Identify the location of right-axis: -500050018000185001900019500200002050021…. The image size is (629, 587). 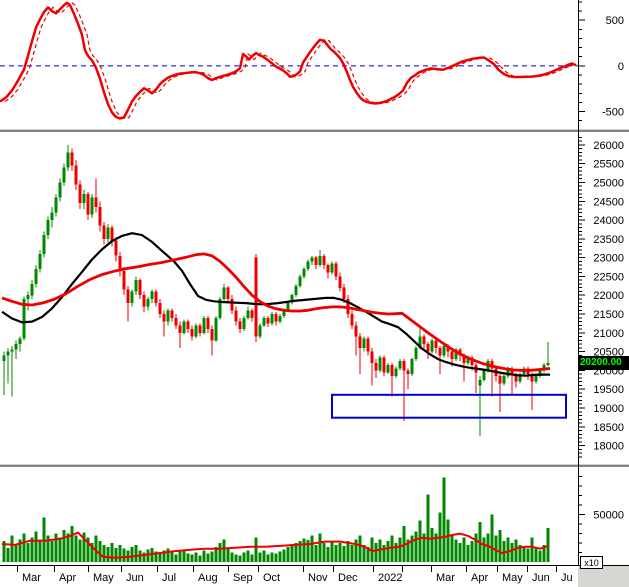
(601, 282).